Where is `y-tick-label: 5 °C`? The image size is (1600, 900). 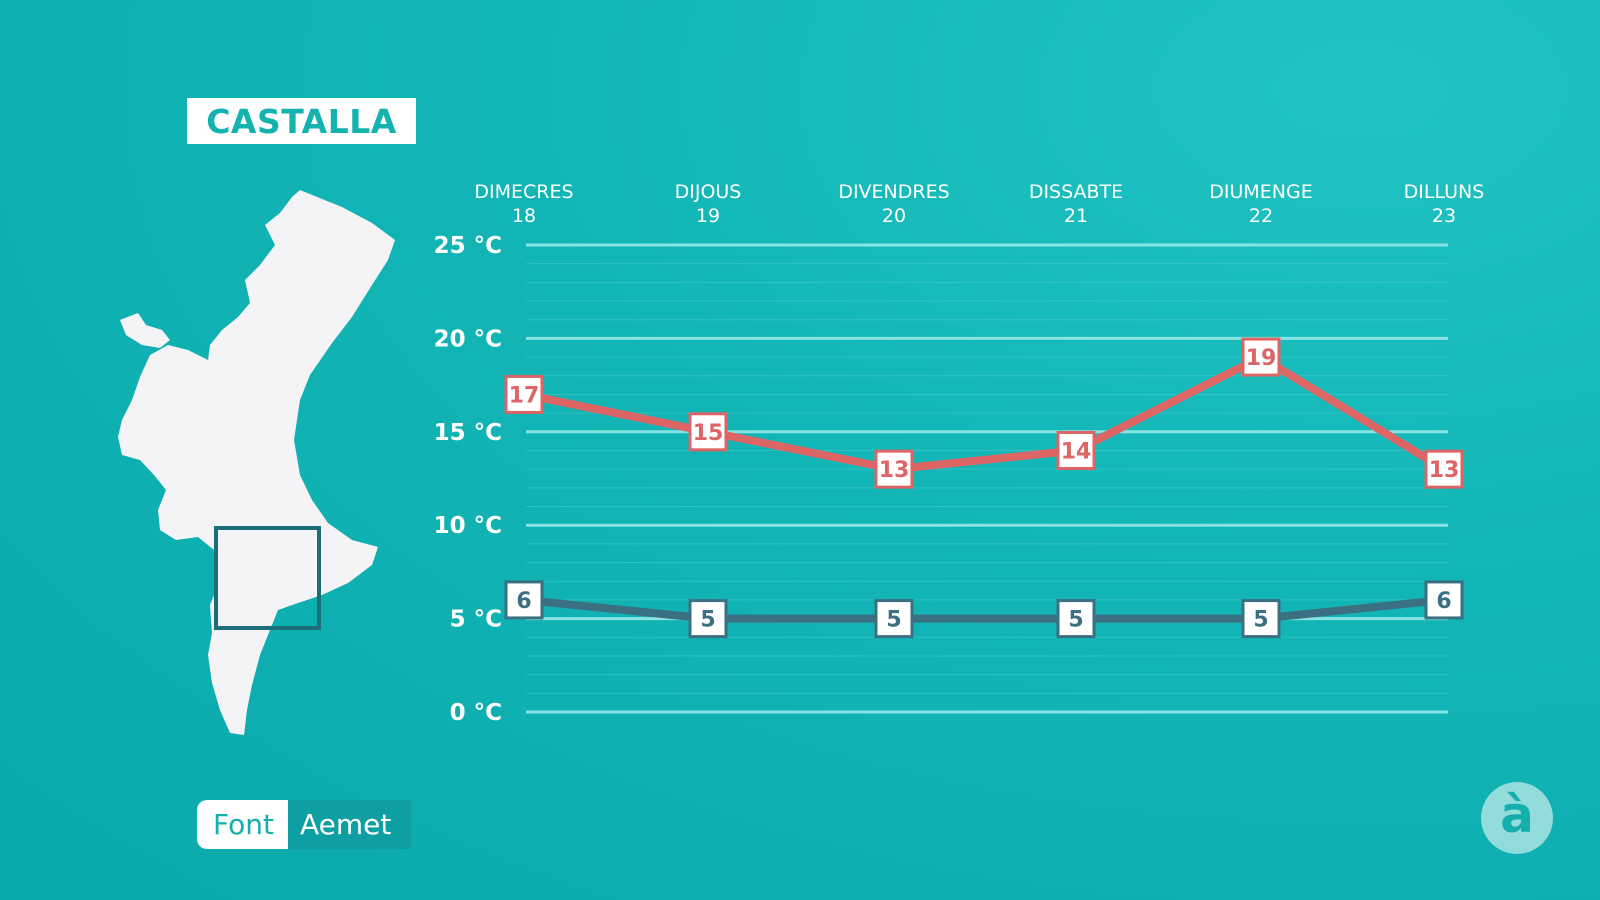
y-tick-label: 5 °C is located at coordinates (476, 620).